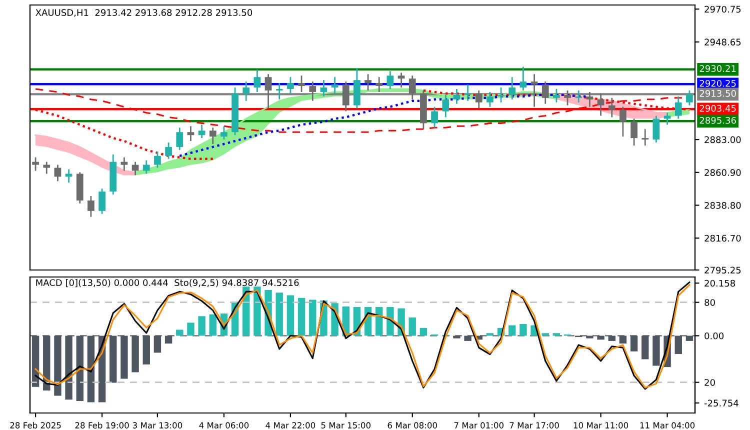 This screenshot has width=750, height=430. What do you see at coordinates (157, 425) in the screenshot?
I see `x-tick-label: 3 Mar 13:00` at bounding box center [157, 425].